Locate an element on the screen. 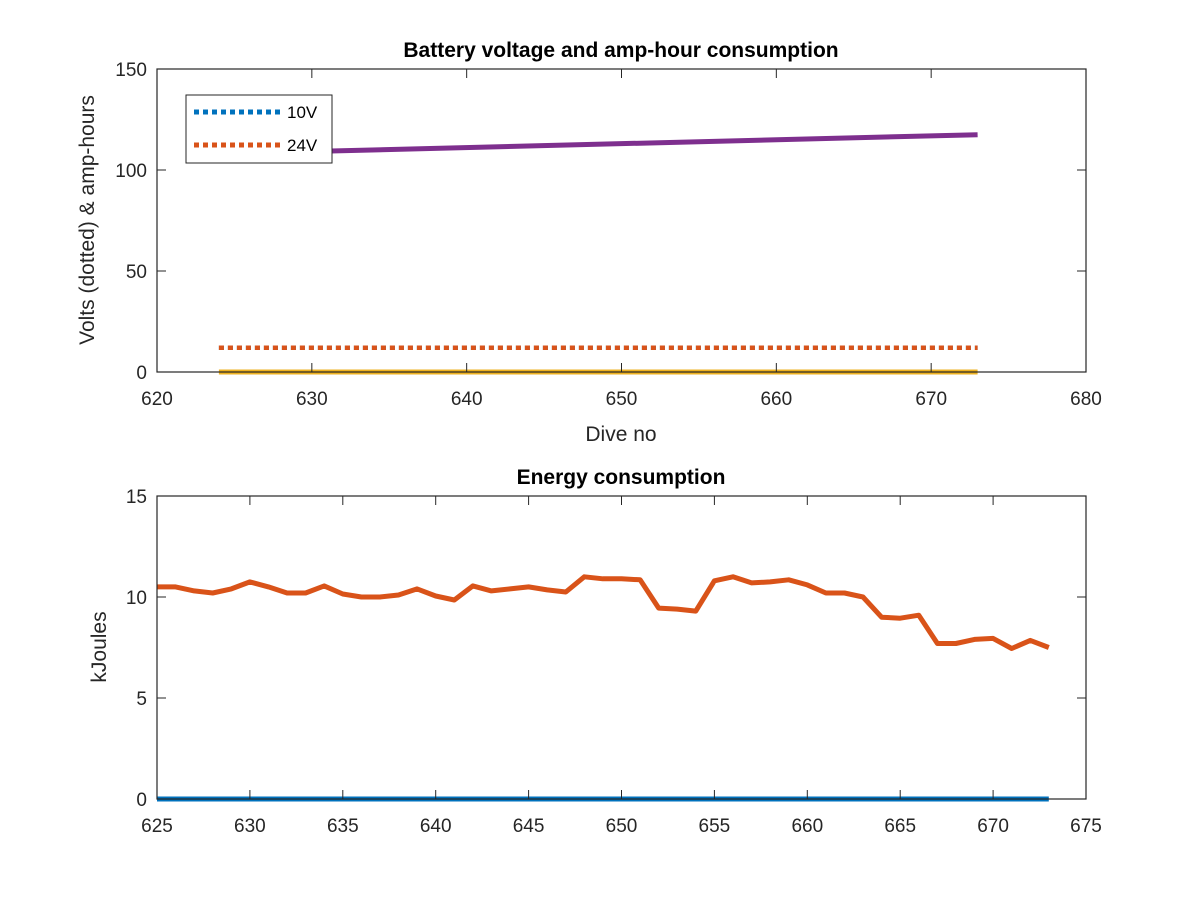 The width and height of the screenshot is (1200, 900). x-tick-label: 645 is located at coordinates (529, 826).